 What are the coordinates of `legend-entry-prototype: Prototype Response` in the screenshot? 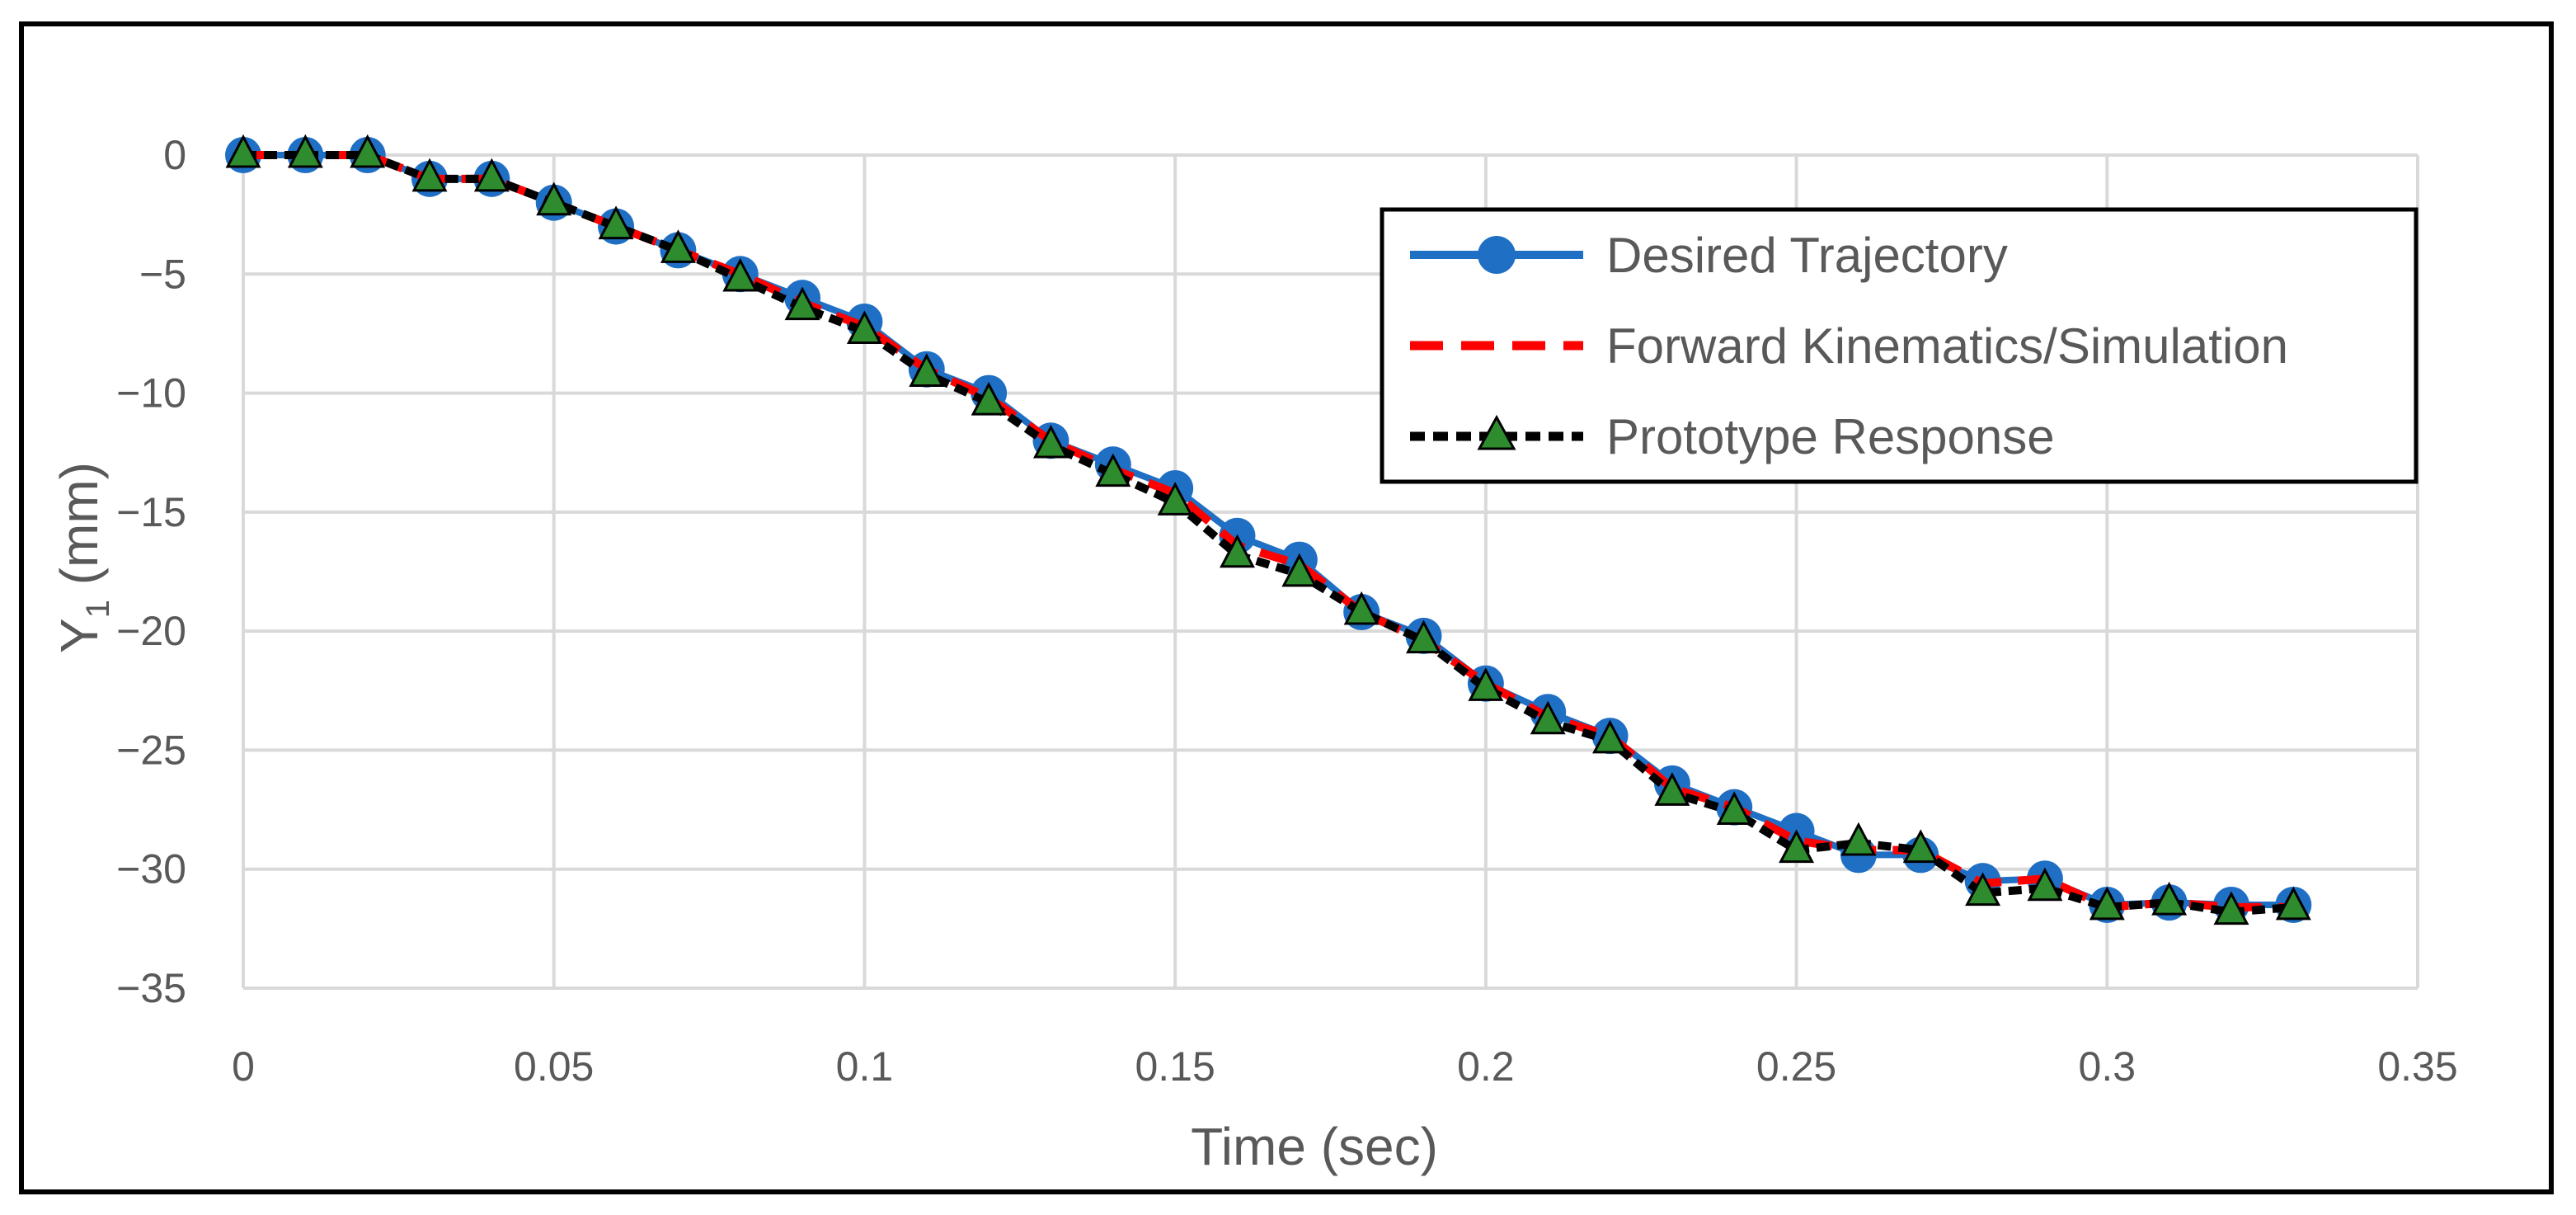 It's located at (1732, 436).